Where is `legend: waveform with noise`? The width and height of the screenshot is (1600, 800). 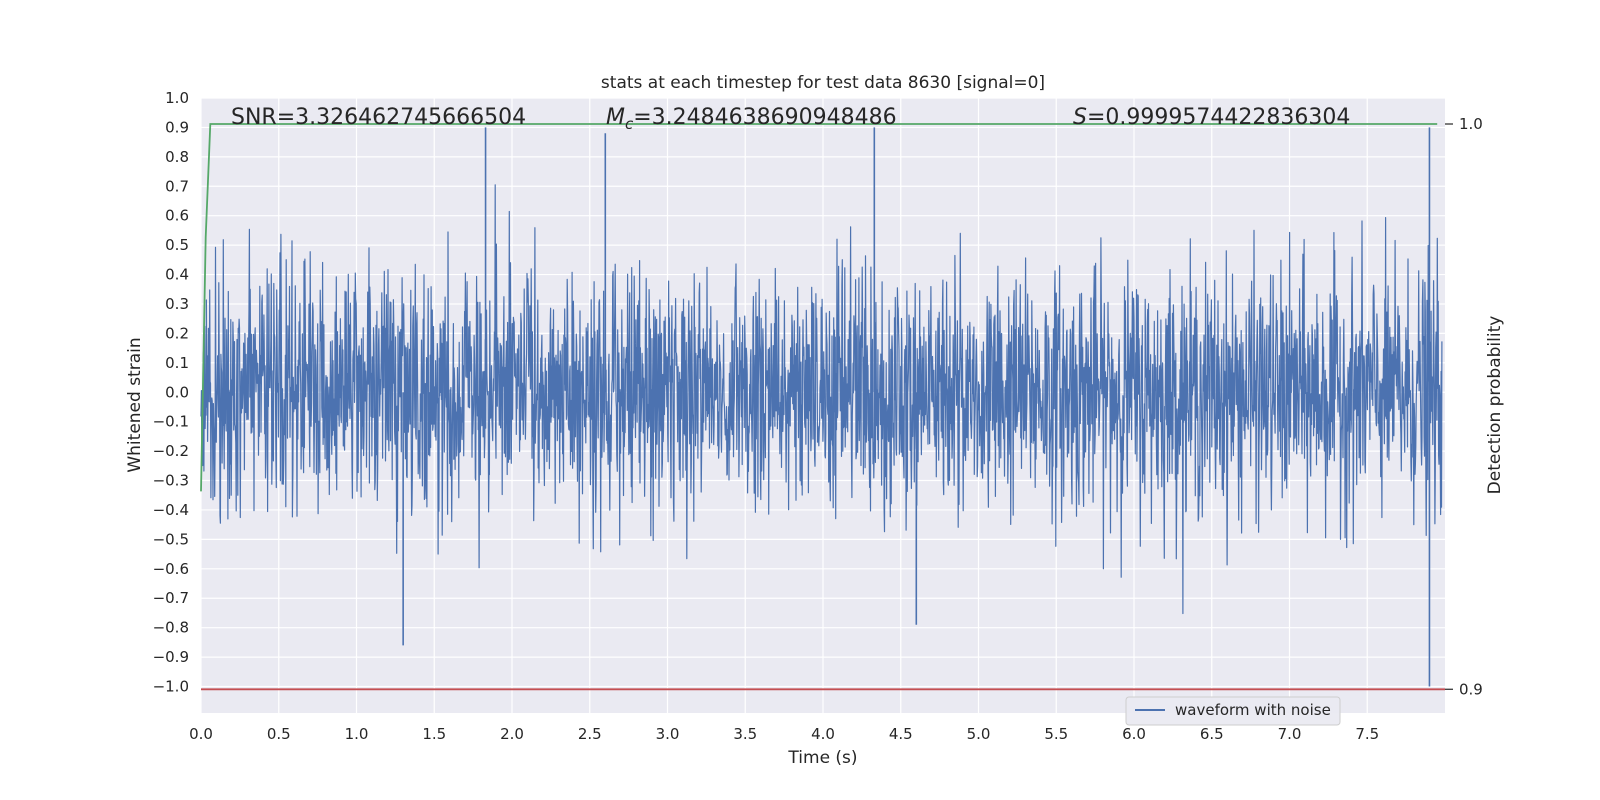
legend: waveform with noise is located at coordinates (1233, 711).